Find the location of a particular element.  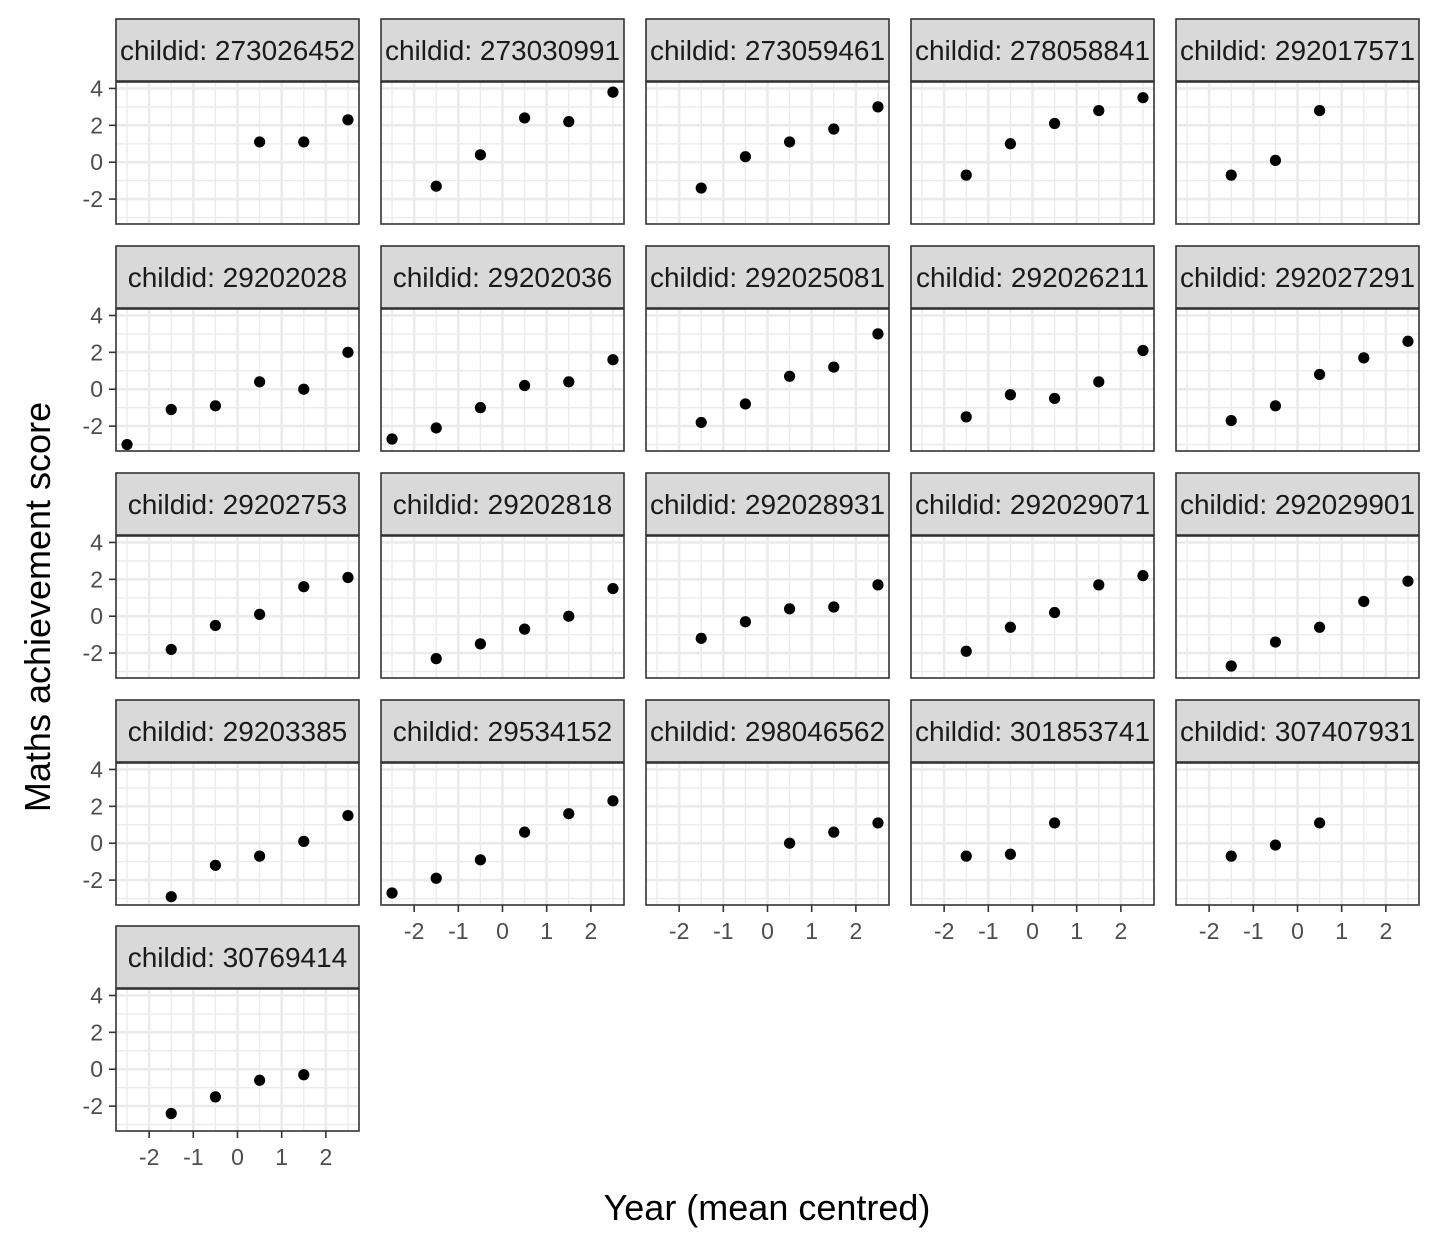

facet-panel: childid: 29202753 -2 0 2 4 is located at coordinates (221, 575).